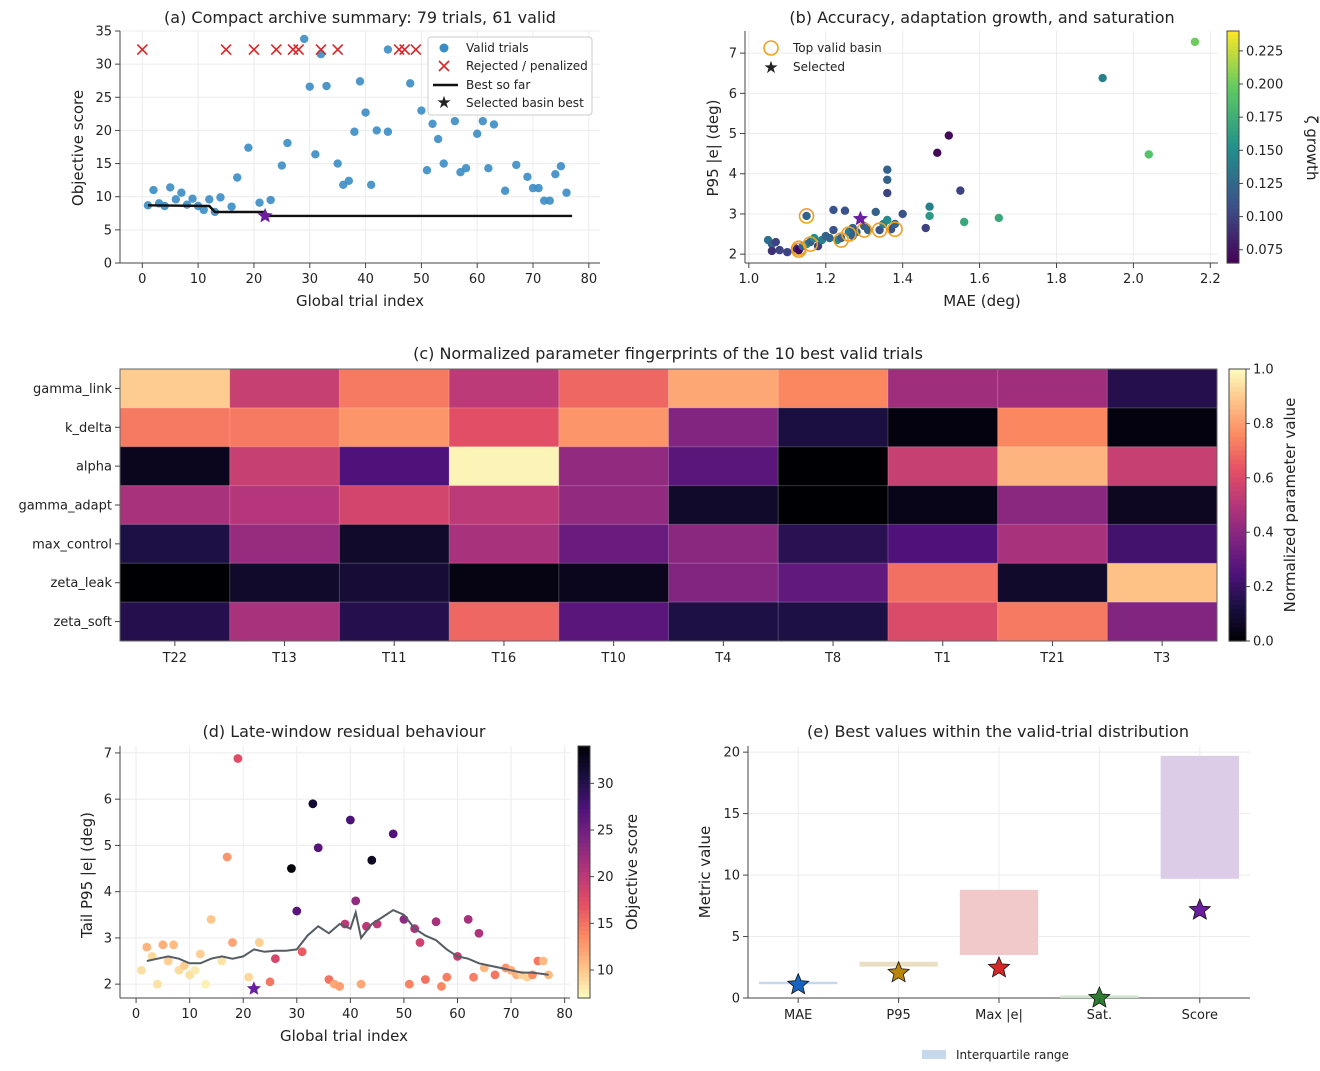 This screenshot has height=1071, width=1320. What do you see at coordinates (510, 76) in the screenshot?
I see `panel-a-legend-frame` at bounding box center [510, 76].